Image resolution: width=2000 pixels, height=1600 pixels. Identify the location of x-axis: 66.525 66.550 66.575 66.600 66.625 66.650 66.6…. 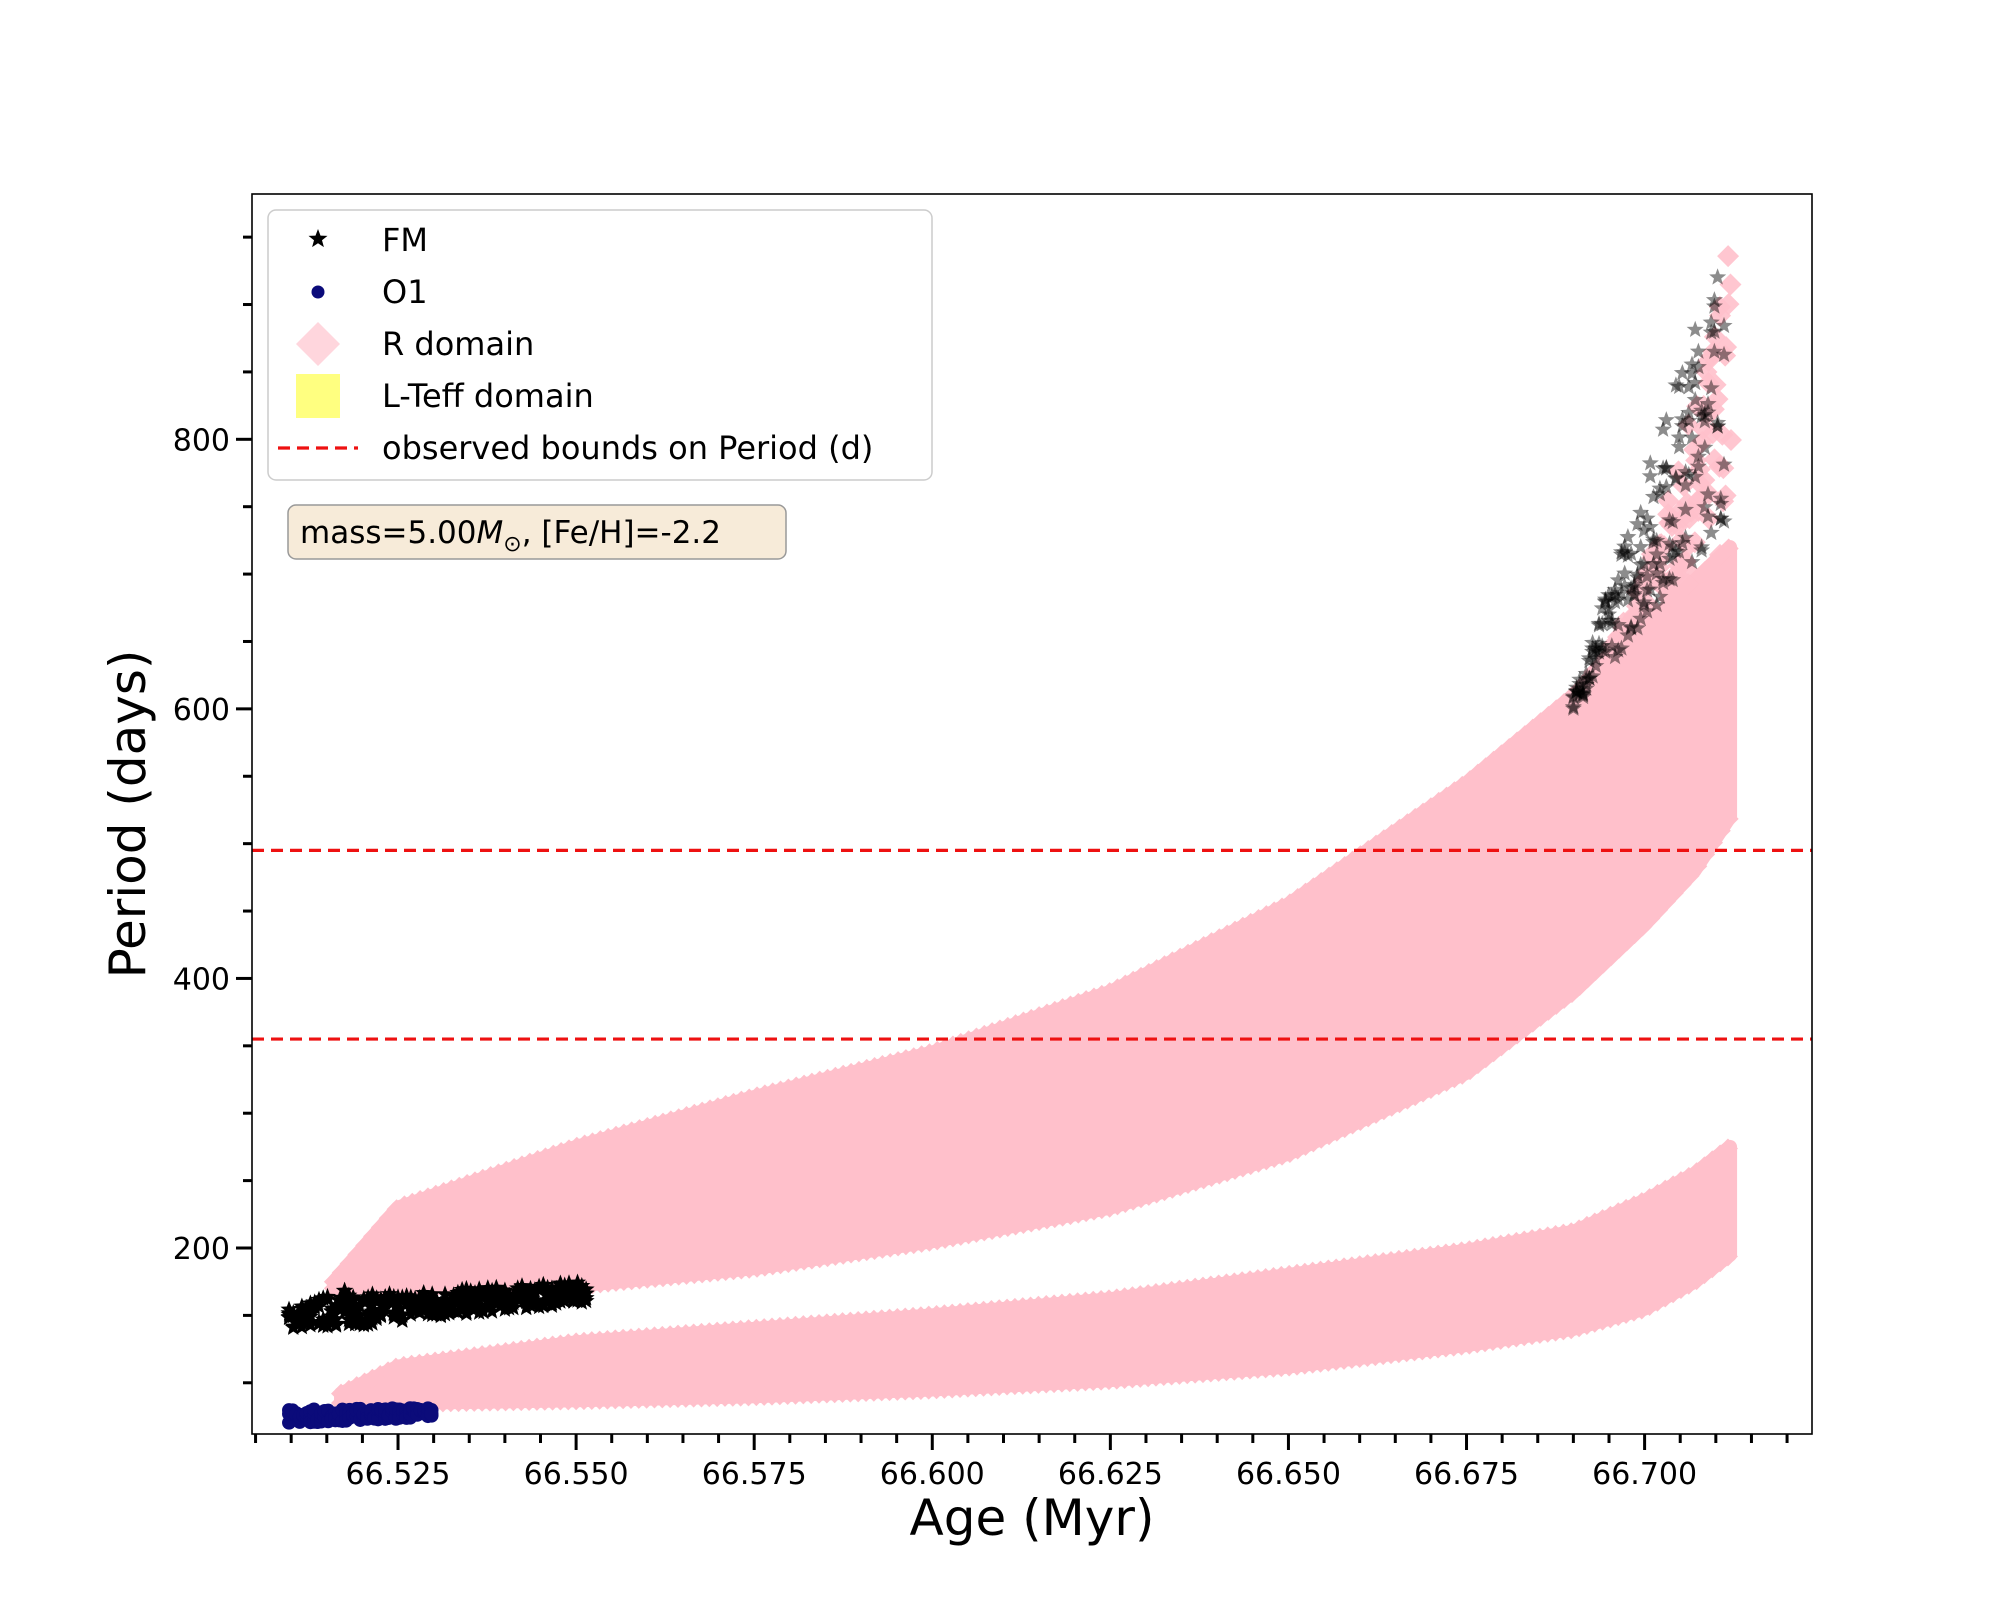
(1021, 1463).